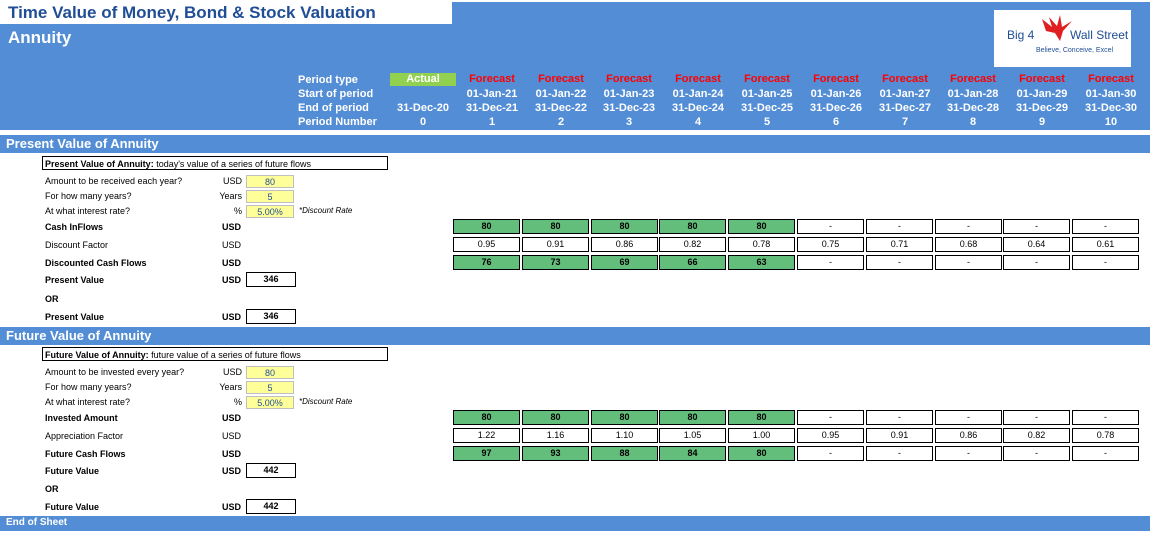 This screenshot has height=549, width=1154. What do you see at coordinates (326, 401) in the screenshot?
I see `fv-rate-note: *Discount Rate` at bounding box center [326, 401].